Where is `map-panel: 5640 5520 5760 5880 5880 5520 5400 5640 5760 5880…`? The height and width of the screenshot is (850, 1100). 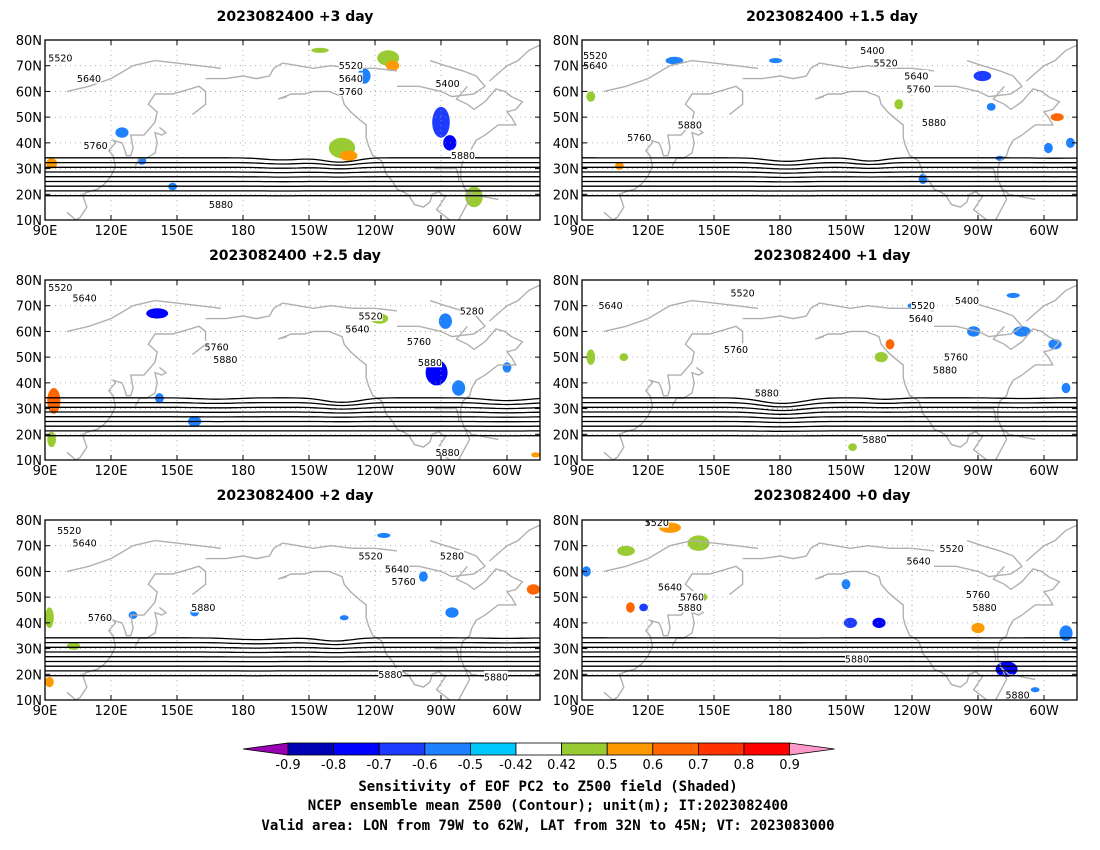
map-panel: 5640 5520 5760 5880 5880 5520 5400 5640 5760 5880… is located at coordinates (815, 376).